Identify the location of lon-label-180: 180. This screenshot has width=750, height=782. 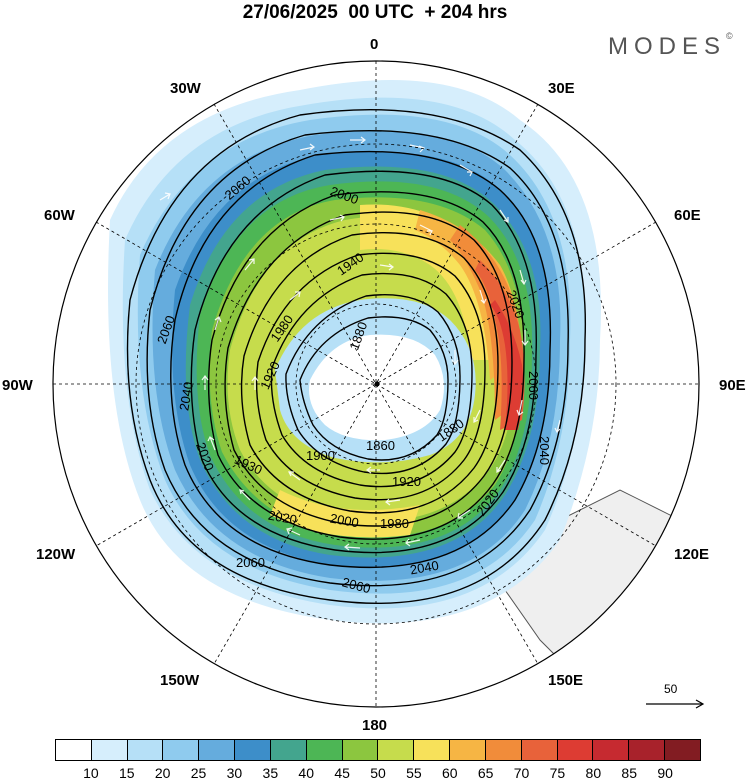
(375, 725).